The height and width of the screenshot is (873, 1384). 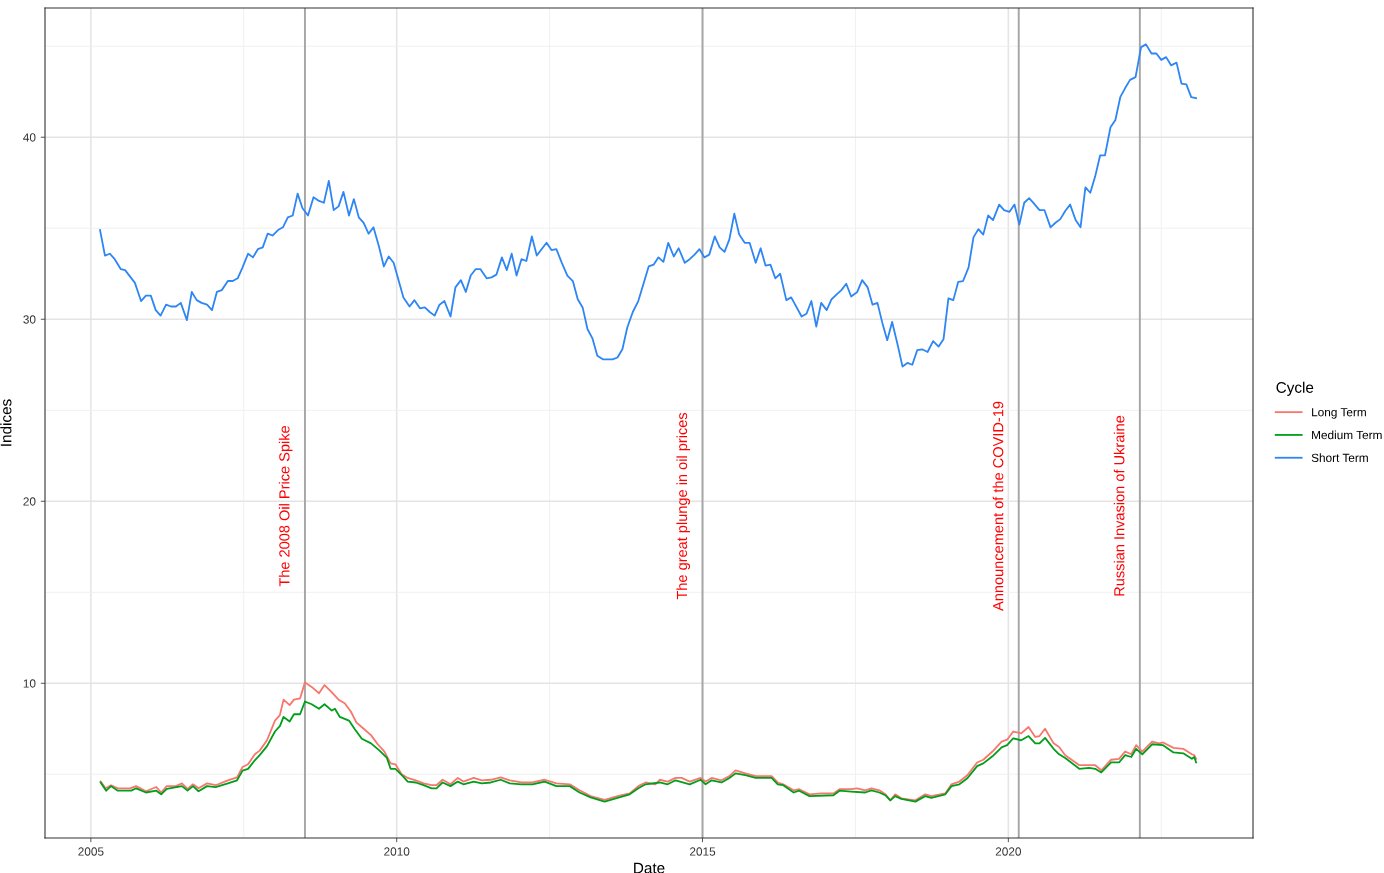 I want to click on x-tick-label: 2005, so click(x=91, y=851).